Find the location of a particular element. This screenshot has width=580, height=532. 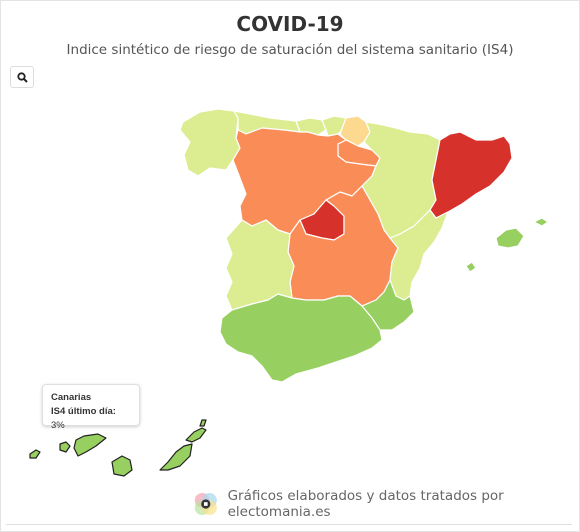

page-title: COVID-19 is located at coordinates (290, 24).